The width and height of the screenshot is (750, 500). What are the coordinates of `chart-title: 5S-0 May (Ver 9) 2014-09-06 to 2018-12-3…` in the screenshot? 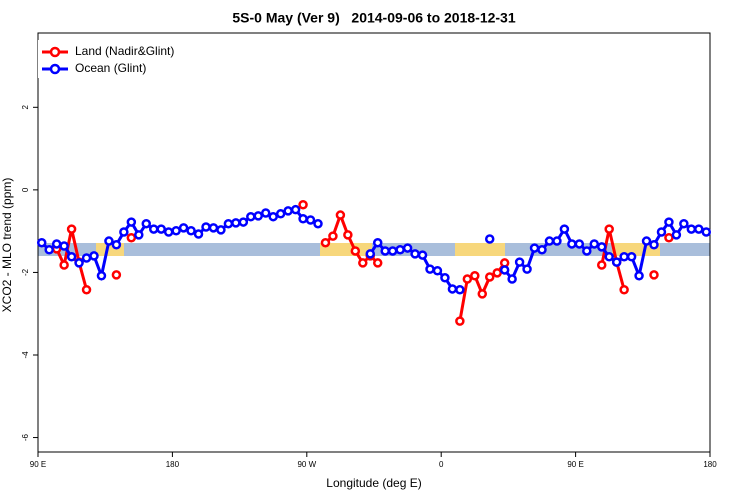 It's located at (373, 18).